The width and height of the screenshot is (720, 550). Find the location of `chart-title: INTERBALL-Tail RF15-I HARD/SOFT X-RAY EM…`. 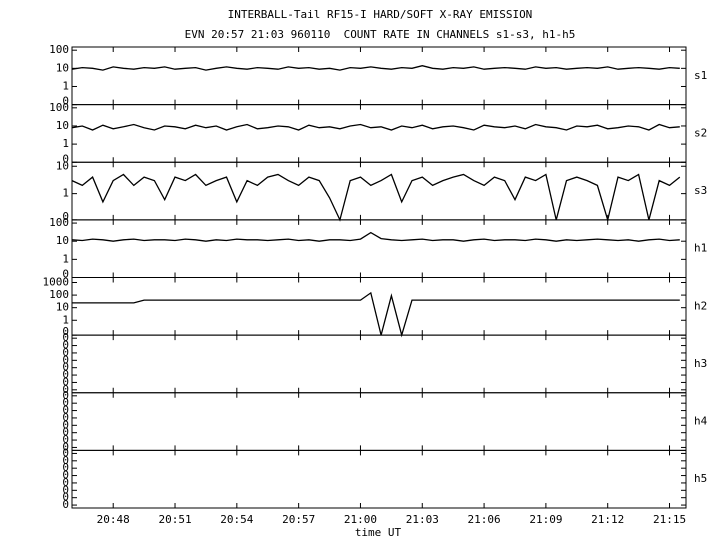

chart-title: INTERBALL-Tail RF15-I HARD/SOFT X-RAY EM… is located at coordinates (380, 14).